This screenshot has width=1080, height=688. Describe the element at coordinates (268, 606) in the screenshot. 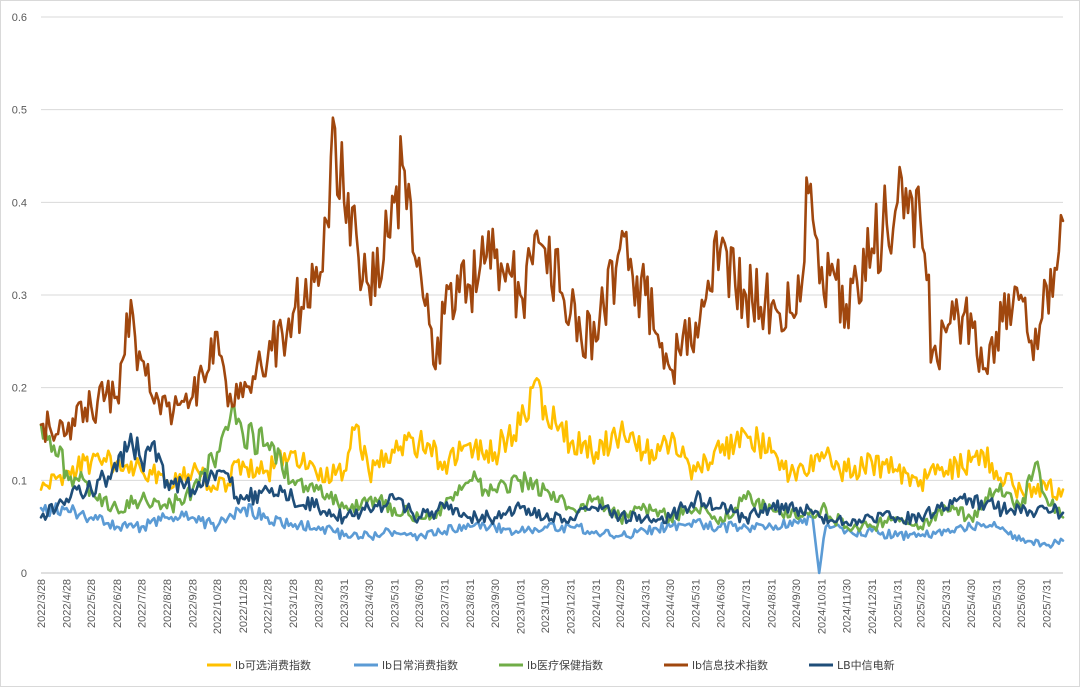

I see `x-tick-label: 2022/12/28` at that location.